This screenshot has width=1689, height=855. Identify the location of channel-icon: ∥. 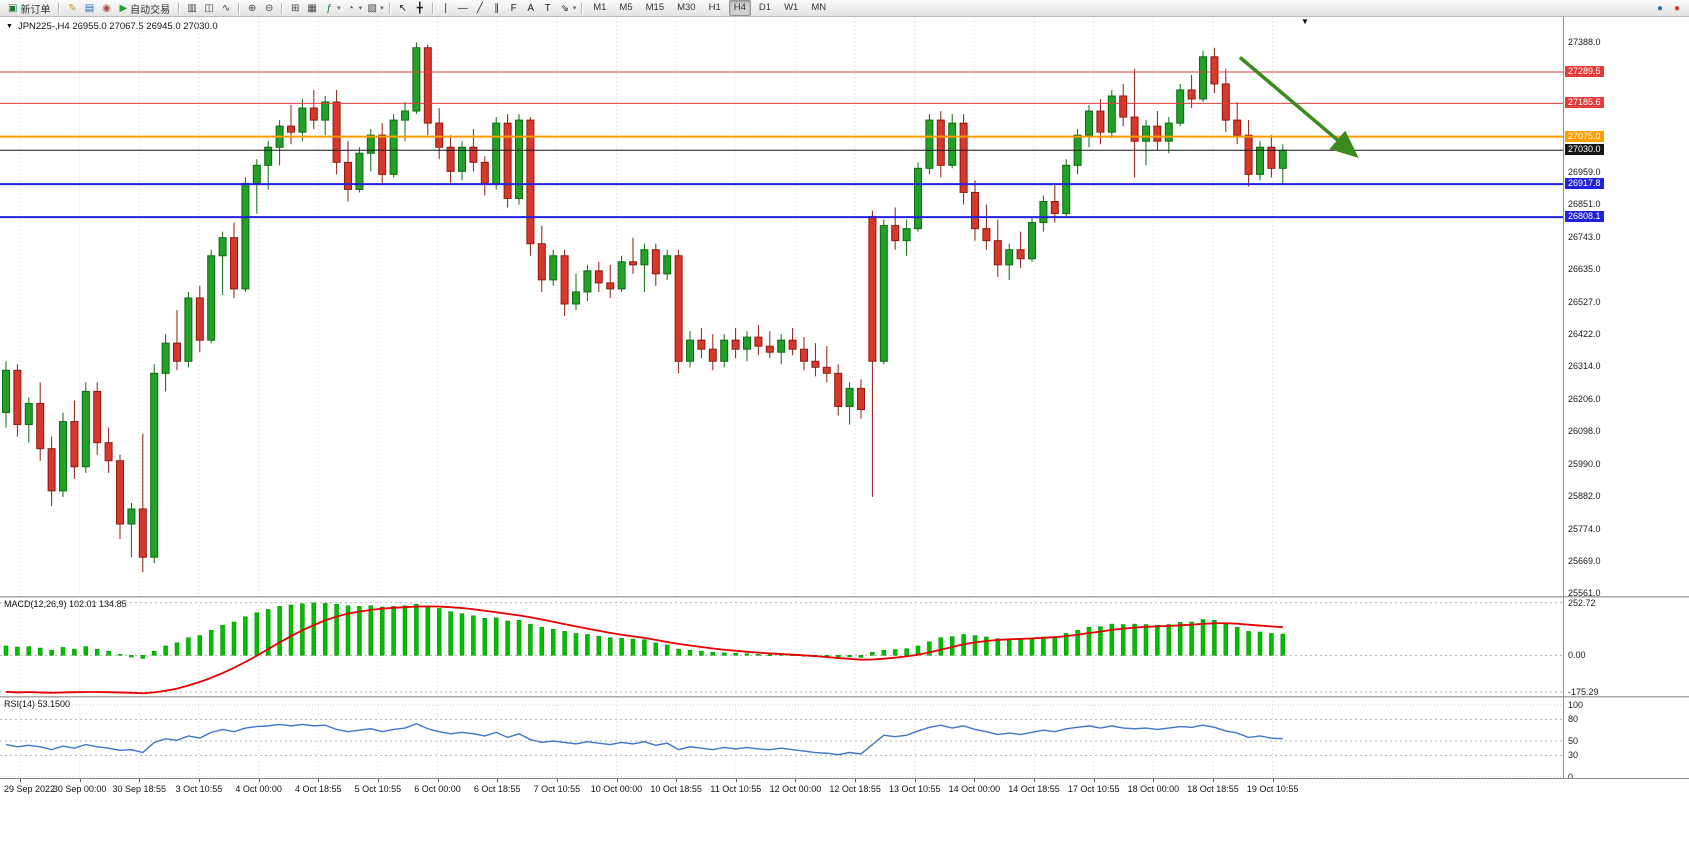
(497, 8).